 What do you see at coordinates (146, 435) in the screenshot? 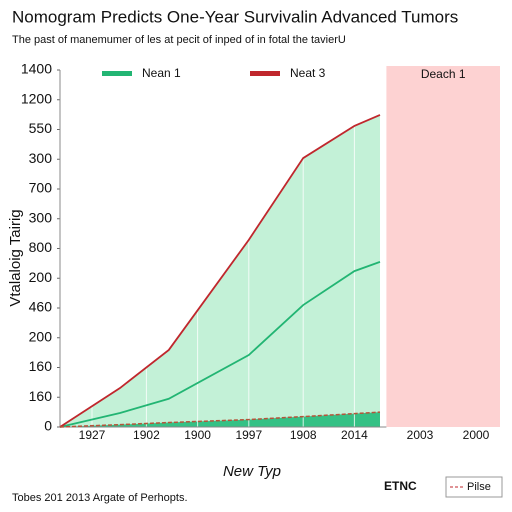
I see `x-tick-label: 1902` at bounding box center [146, 435].